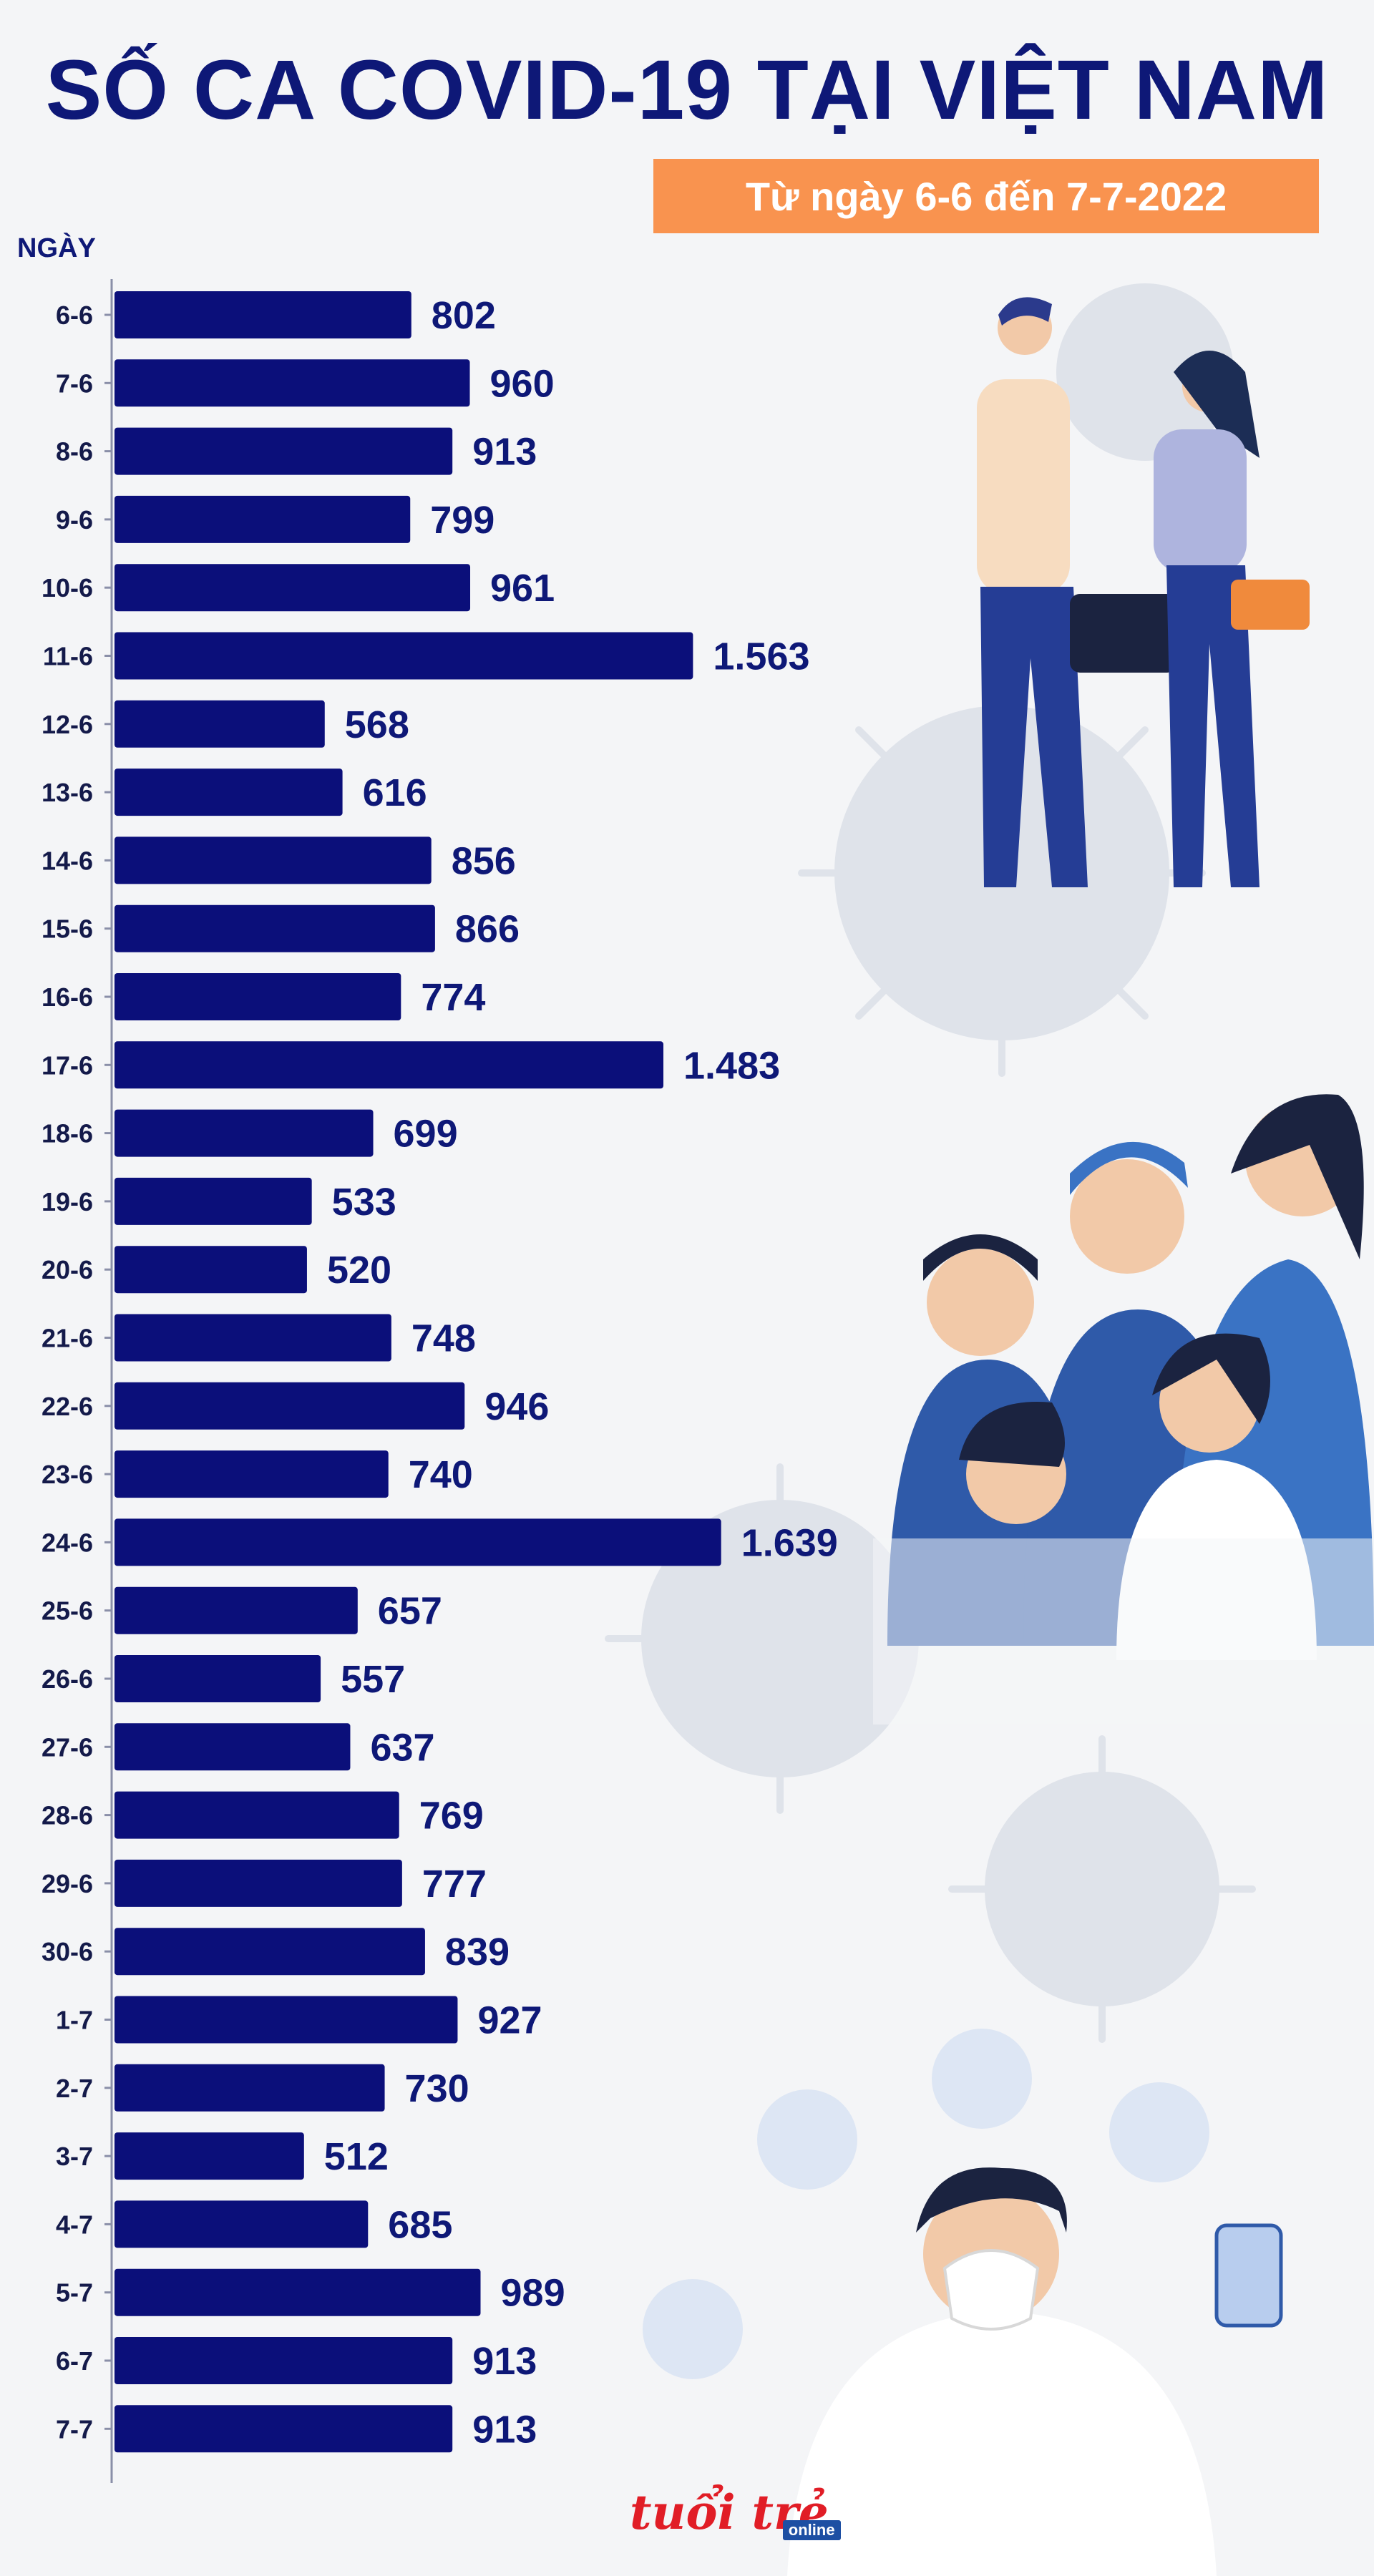 The height and width of the screenshot is (2576, 1374). Describe the element at coordinates (74, 2020) in the screenshot. I see `category-label: 1-7` at that location.